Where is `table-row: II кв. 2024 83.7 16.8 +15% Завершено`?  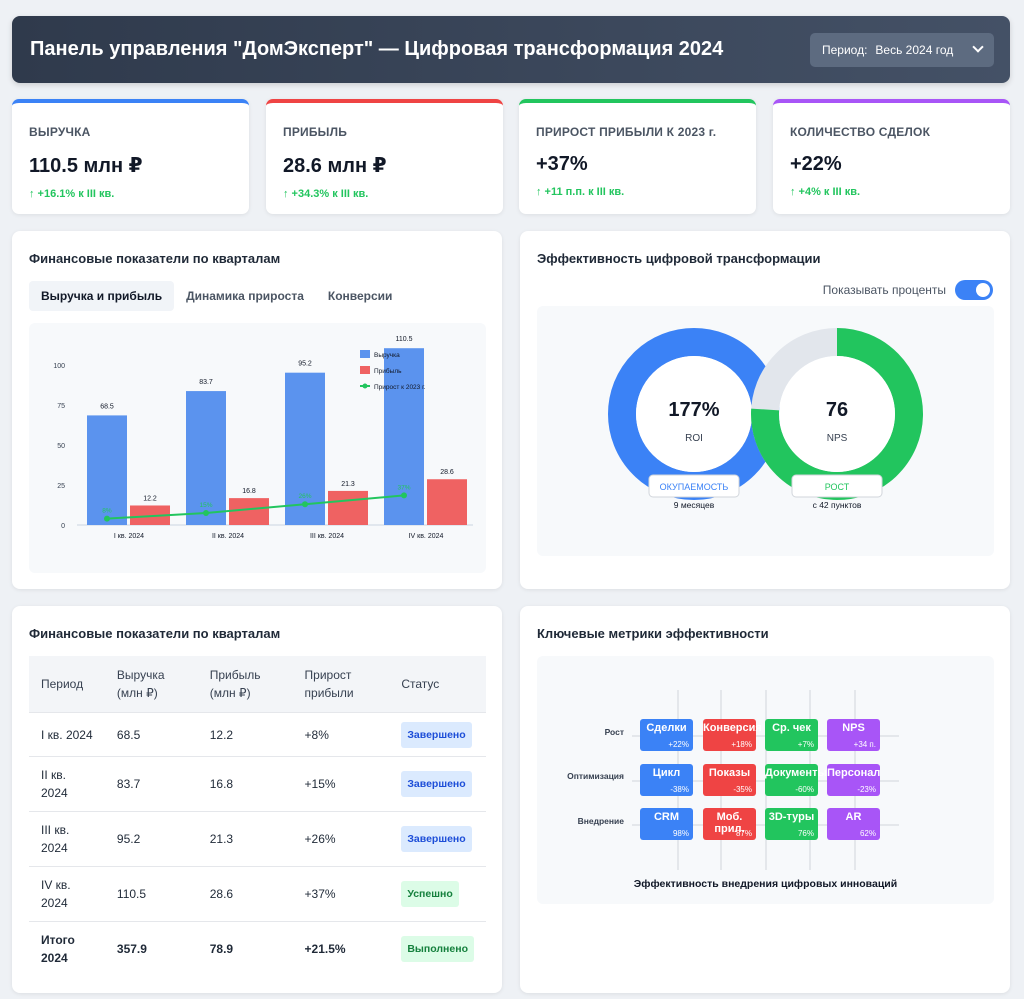
table-row: II кв. 2024 83.7 16.8 +15% Завершено is located at coordinates (257, 784).